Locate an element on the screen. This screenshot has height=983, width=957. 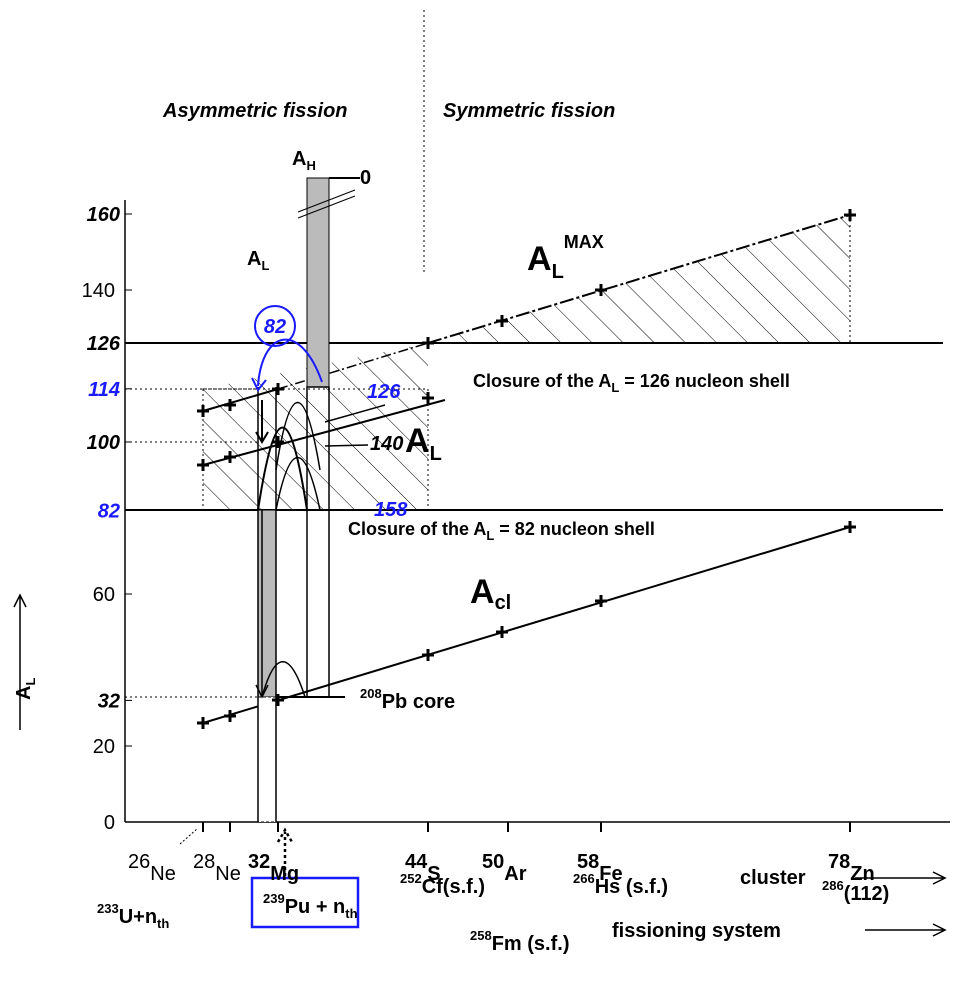
ah-label: AH is located at coordinates (304, 160).